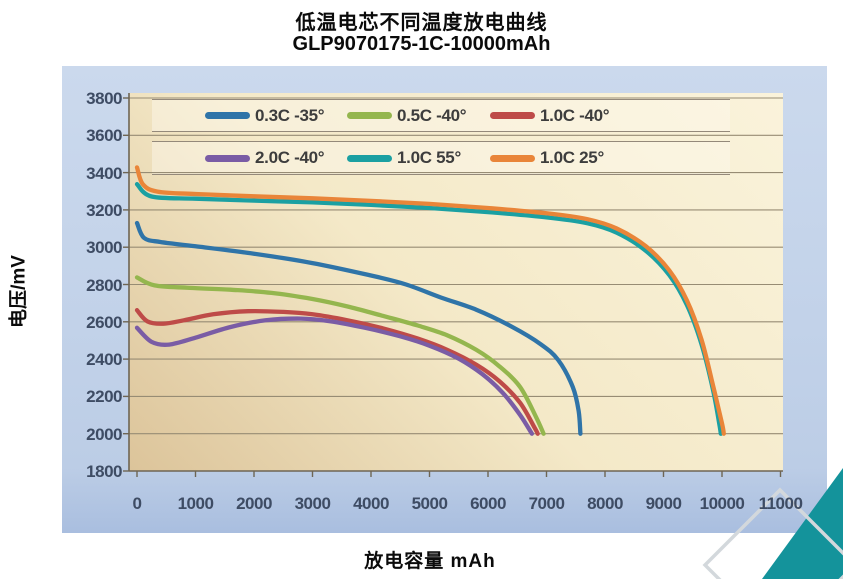 This screenshot has height=579, width=843. What do you see at coordinates (429, 503) in the screenshot?
I see `x-tick-label: 5000` at bounding box center [429, 503].